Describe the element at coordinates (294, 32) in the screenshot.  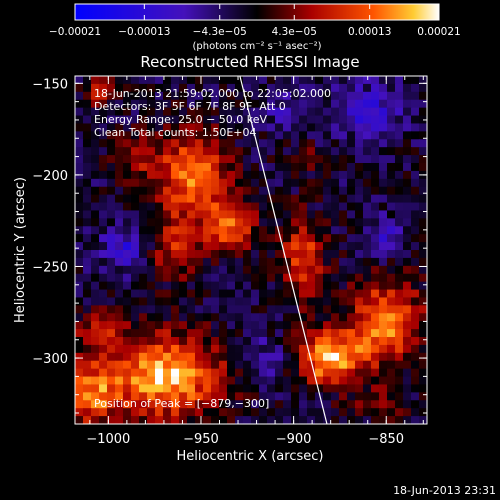
I see `colorbar-tick-label: 4.3e−05` at that location.